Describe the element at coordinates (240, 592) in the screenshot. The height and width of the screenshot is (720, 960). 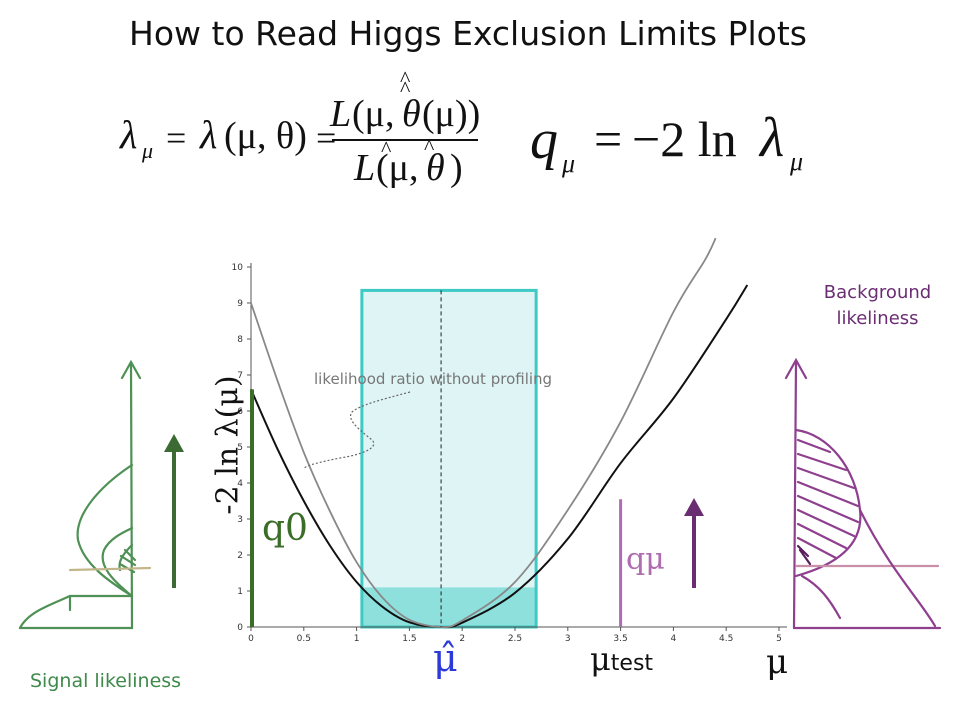
I see `y-tick-label: 1` at that location.